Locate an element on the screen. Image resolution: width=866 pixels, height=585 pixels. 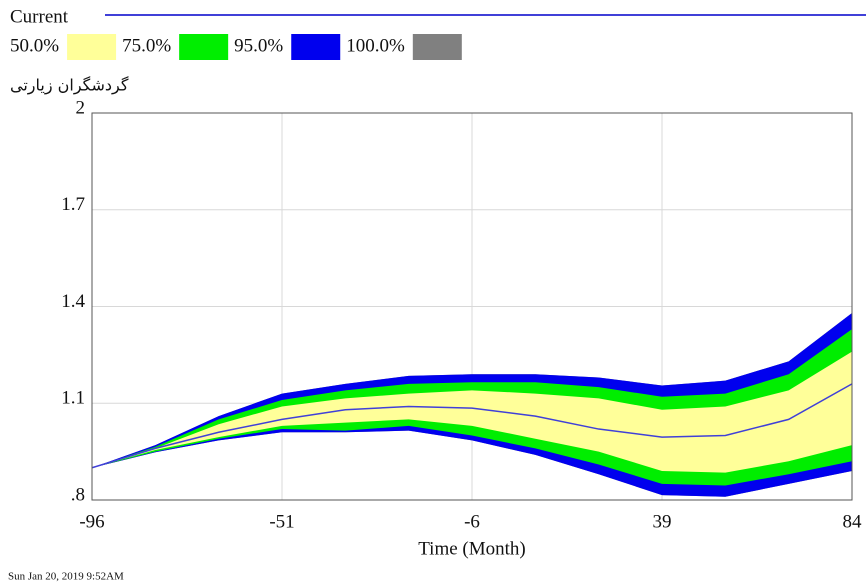
x-tick-label: -51 is located at coordinates (281, 521).